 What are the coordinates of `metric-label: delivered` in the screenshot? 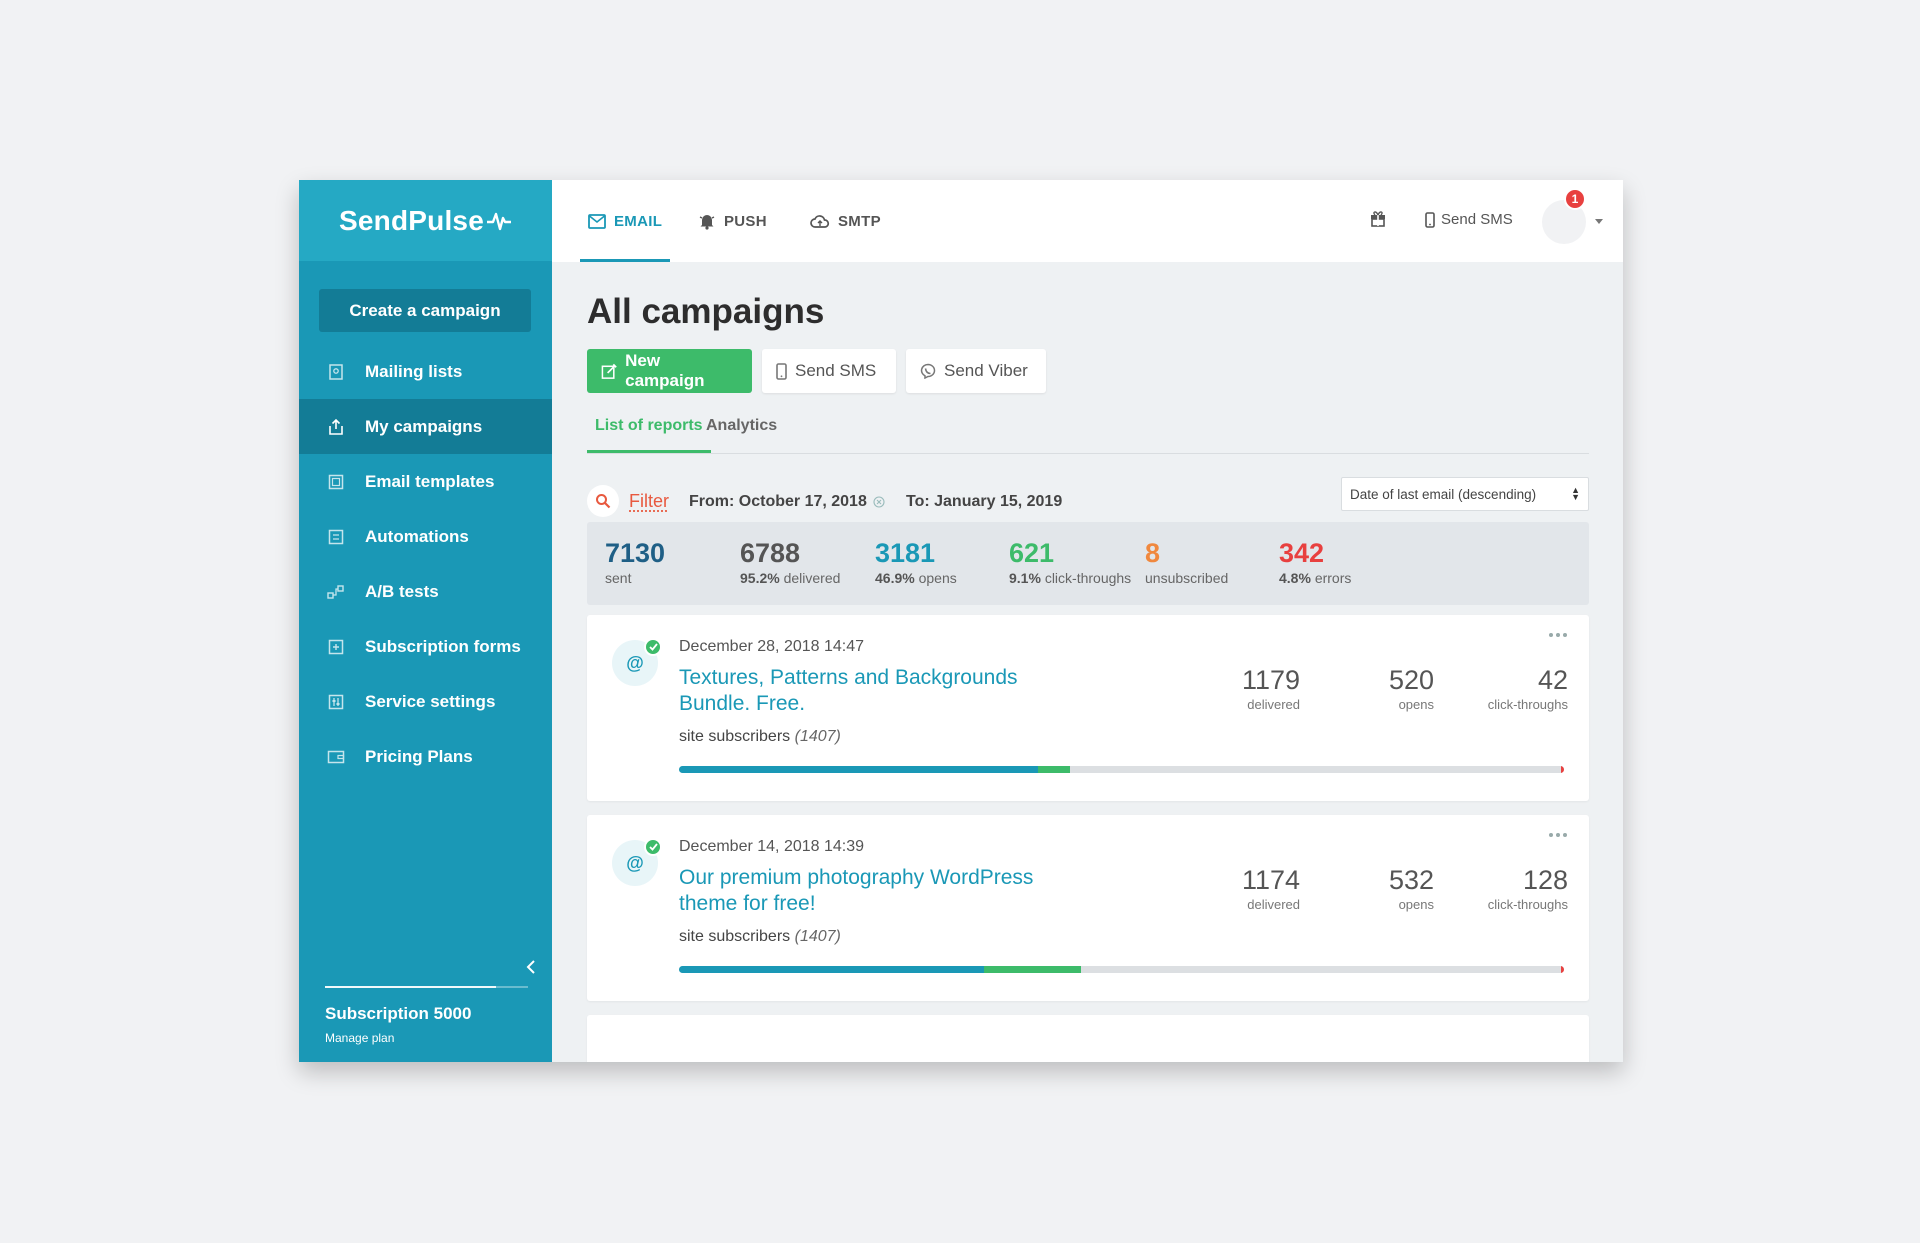 It's located at (1273, 904).